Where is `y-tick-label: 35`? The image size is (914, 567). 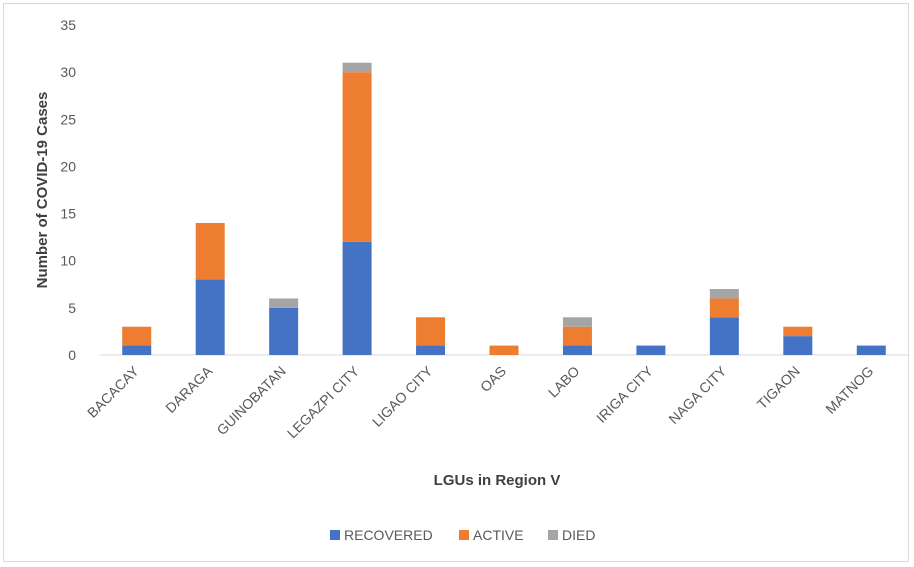
y-tick-label: 35 is located at coordinates (68, 25).